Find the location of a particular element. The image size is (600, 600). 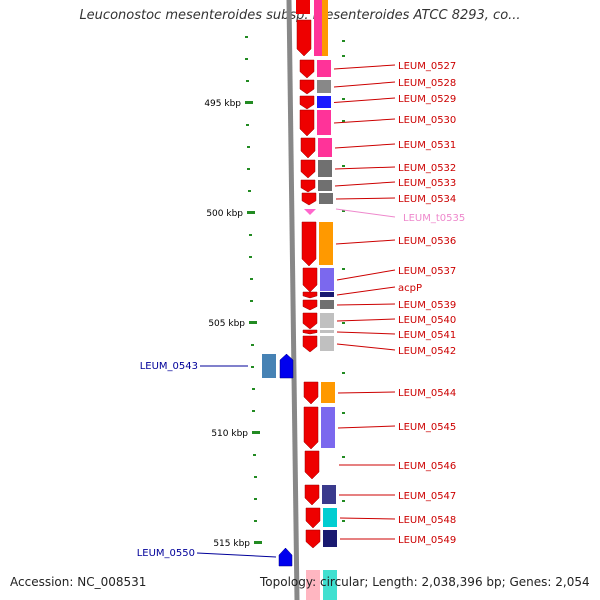

scale-tick-label: 505 kbp is located at coordinates (226, 324).